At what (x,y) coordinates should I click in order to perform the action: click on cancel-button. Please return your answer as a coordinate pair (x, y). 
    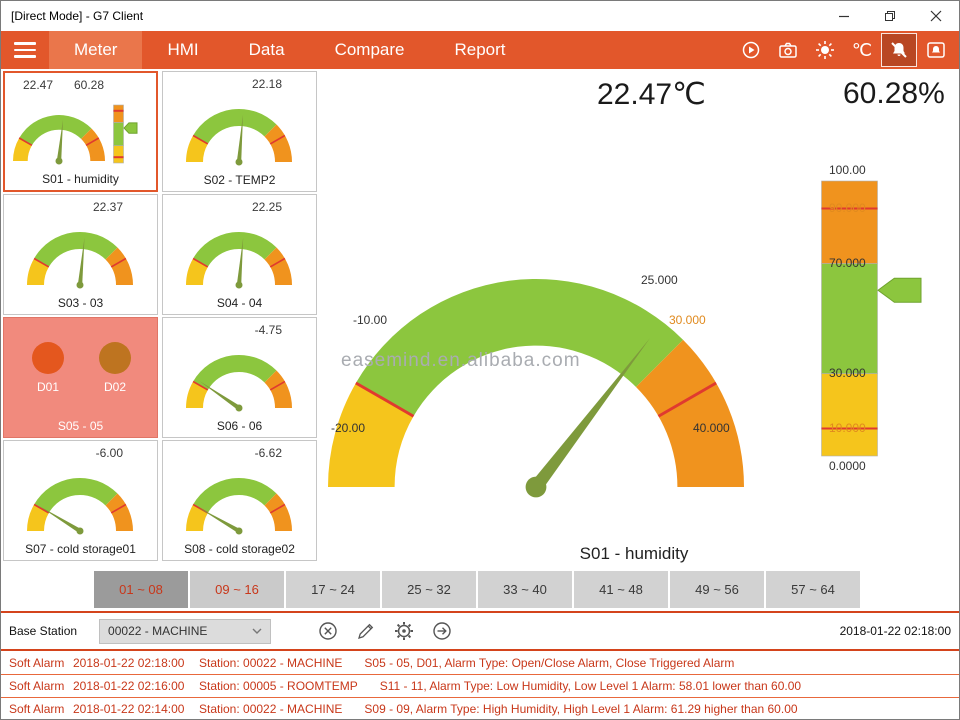
    Looking at the image, I should click on (328, 631).